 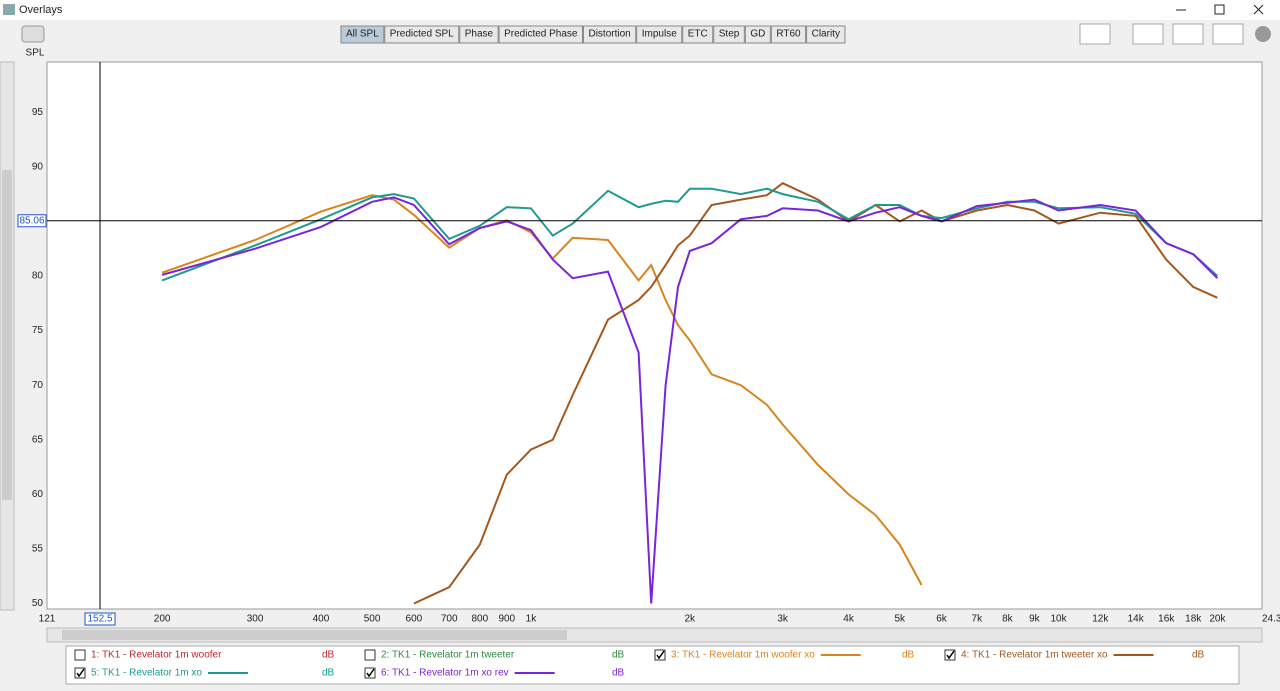 I want to click on x-tick-label: 200, so click(x=162, y=619).